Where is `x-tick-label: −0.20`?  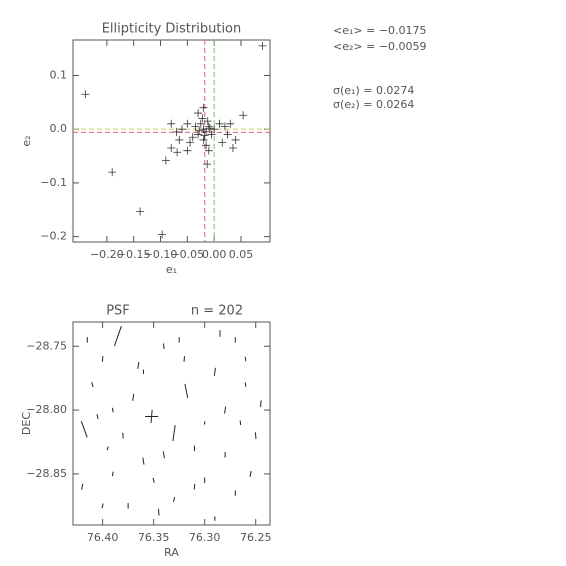 x-tick-label: −0.20 is located at coordinates (107, 254).